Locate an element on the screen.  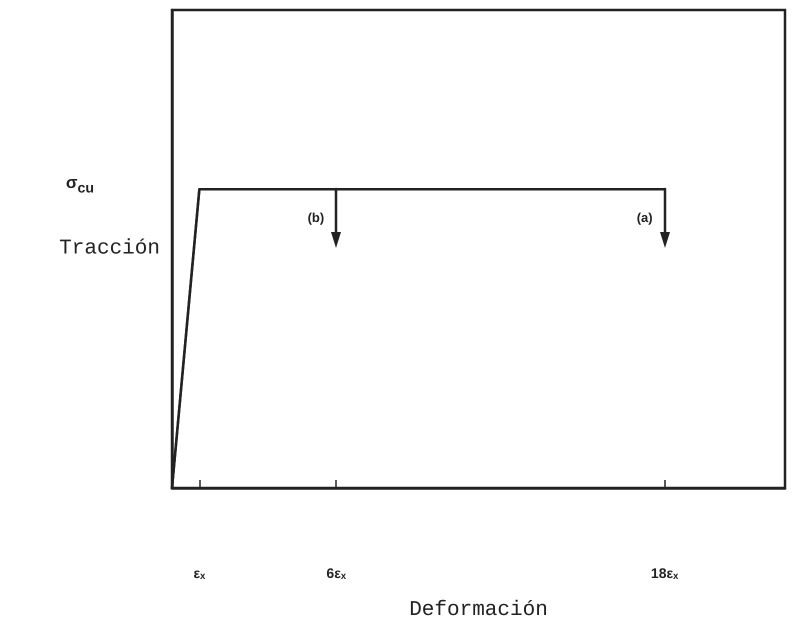
x-tick-label: 6εₓ is located at coordinates (336, 573).